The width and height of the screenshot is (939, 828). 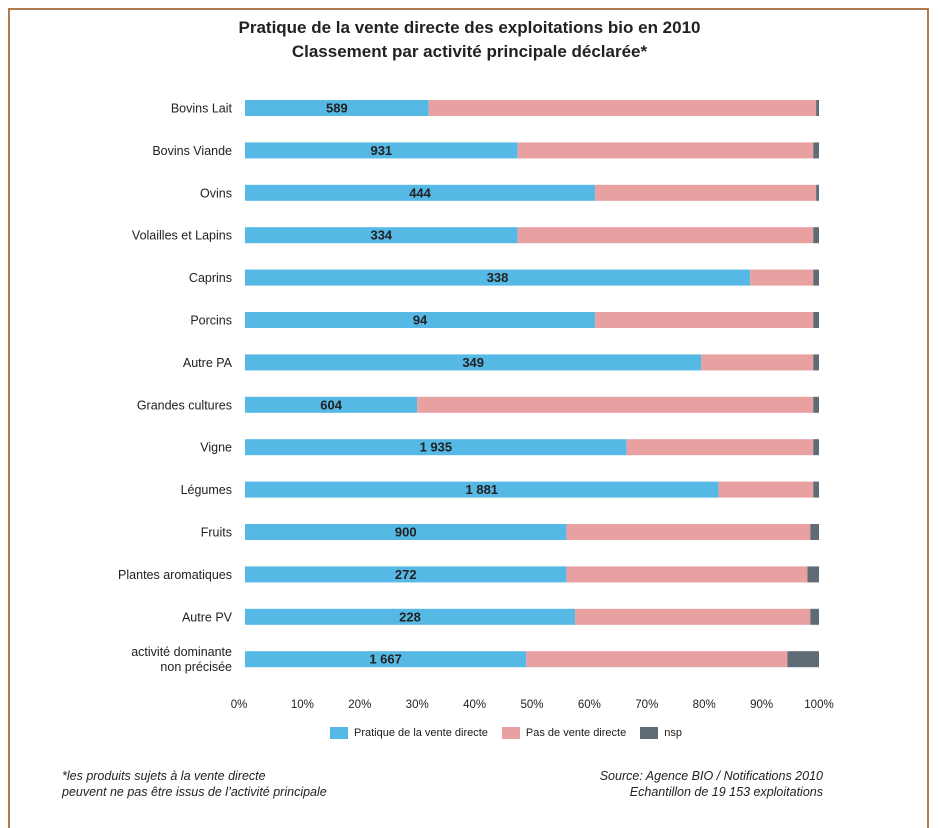 I want to click on category-label: Fruits, so click(x=216, y=533).